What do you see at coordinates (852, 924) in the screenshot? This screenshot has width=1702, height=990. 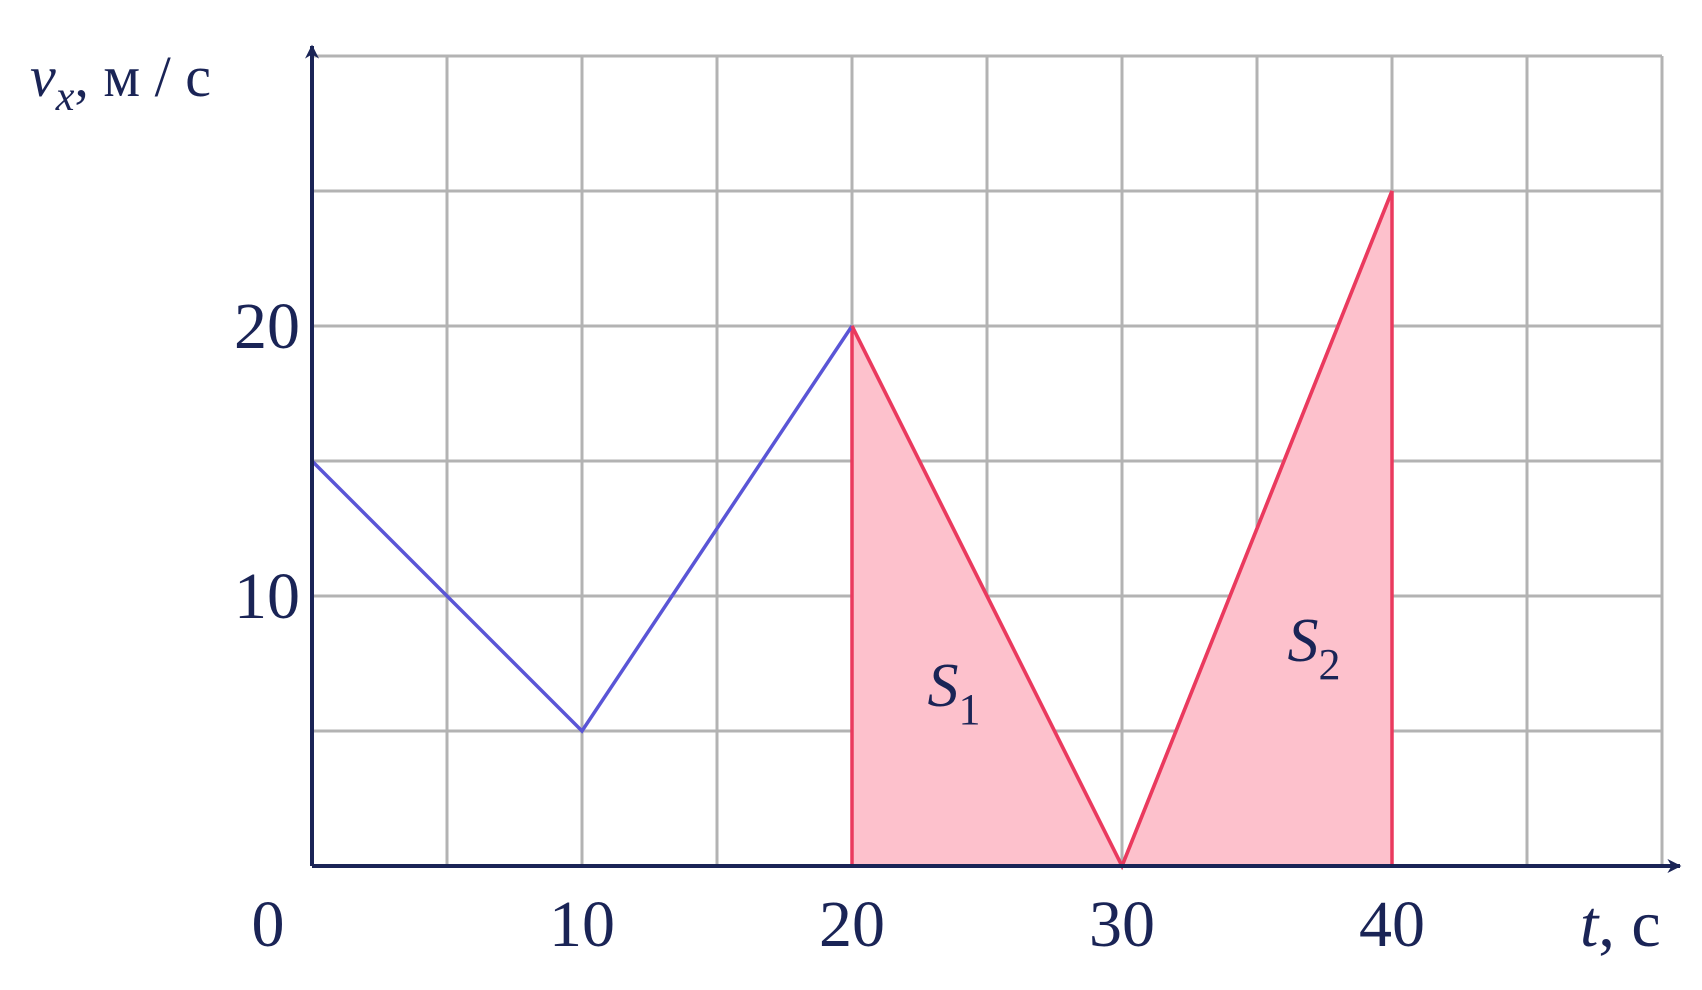 I see `x-tick-label: 20` at bounding box center [852, 924].